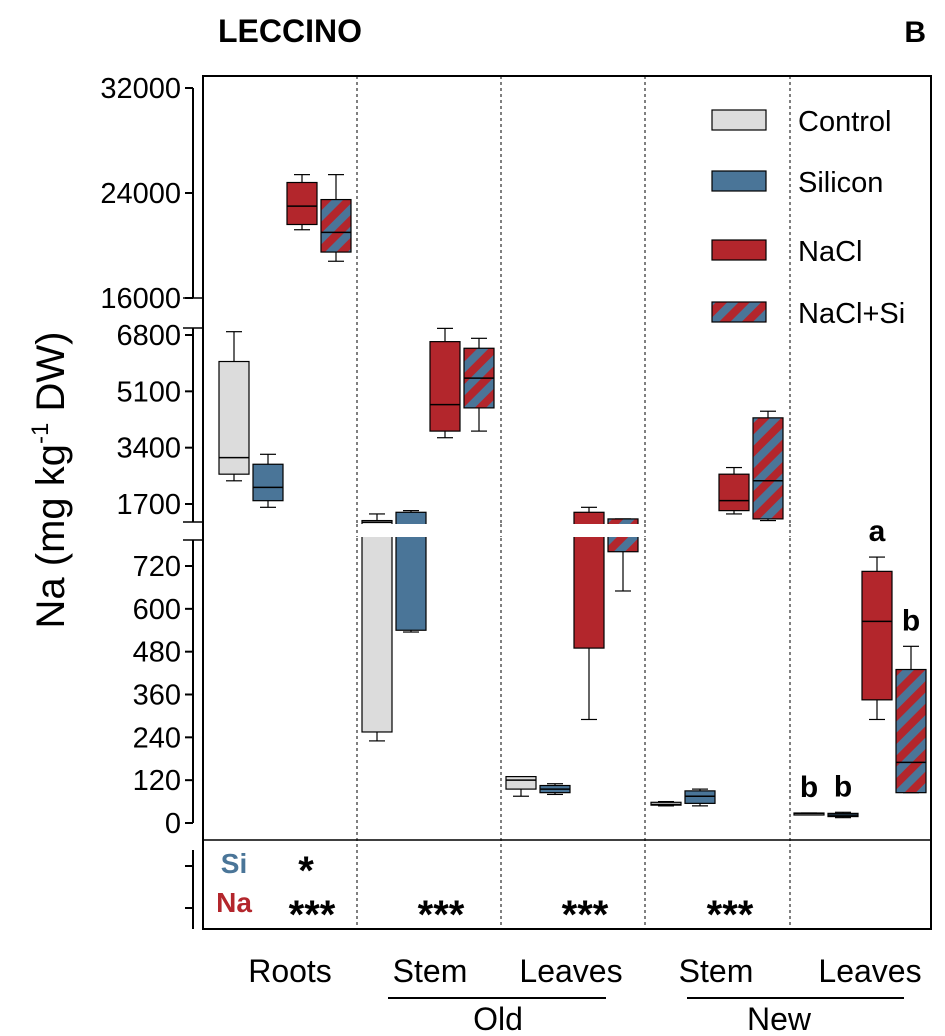 This screenshot has width=945, height=1036. Describe the element at coordinates (157, 781) in the screenshot. I see `y-tick-label: 120` at that location.